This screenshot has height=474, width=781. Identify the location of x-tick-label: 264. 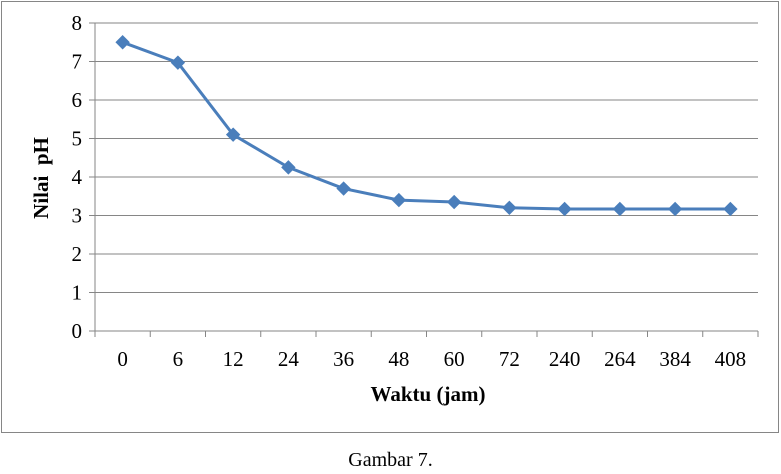
(620, 359).